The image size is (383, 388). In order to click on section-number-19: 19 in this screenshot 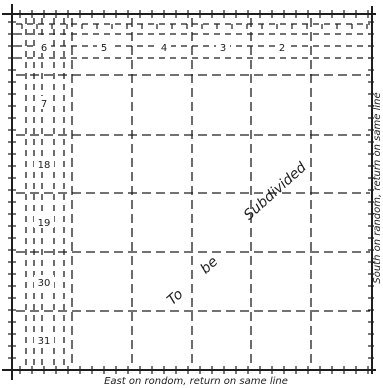, I will do `click(44, 223)`.